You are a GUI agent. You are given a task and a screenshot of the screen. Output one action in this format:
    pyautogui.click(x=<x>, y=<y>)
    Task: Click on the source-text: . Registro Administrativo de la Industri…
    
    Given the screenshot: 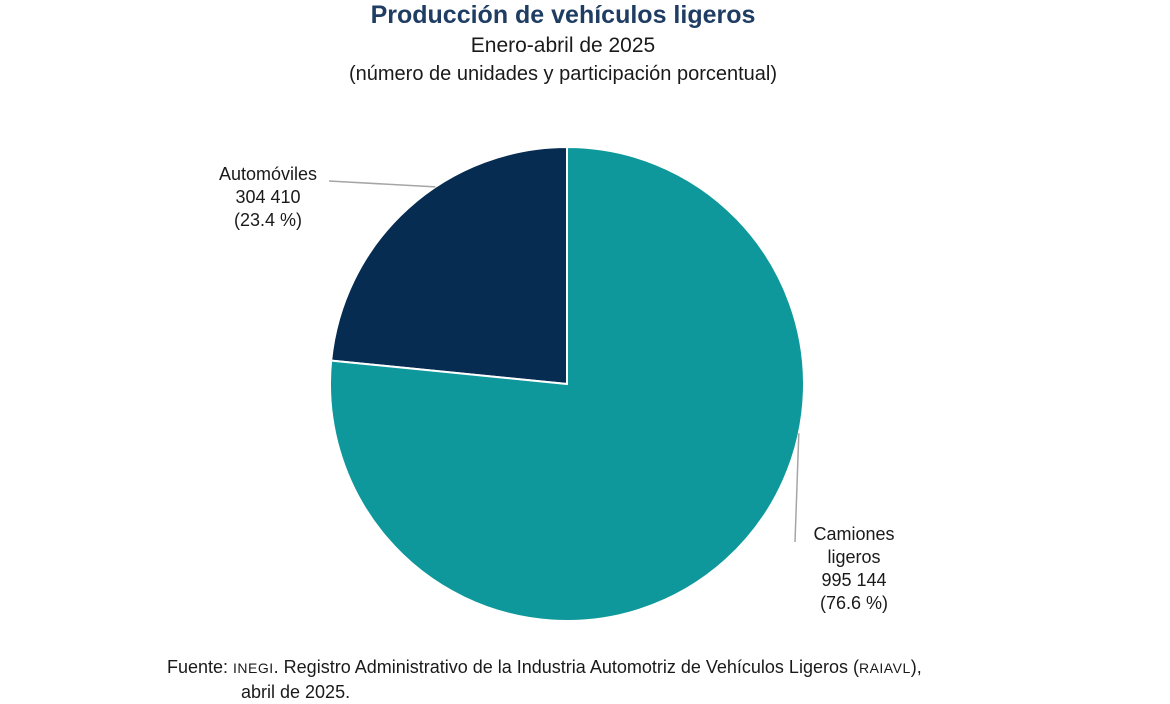 What is the action you would take?
    pyautogui.click(x=566, y=667)
    